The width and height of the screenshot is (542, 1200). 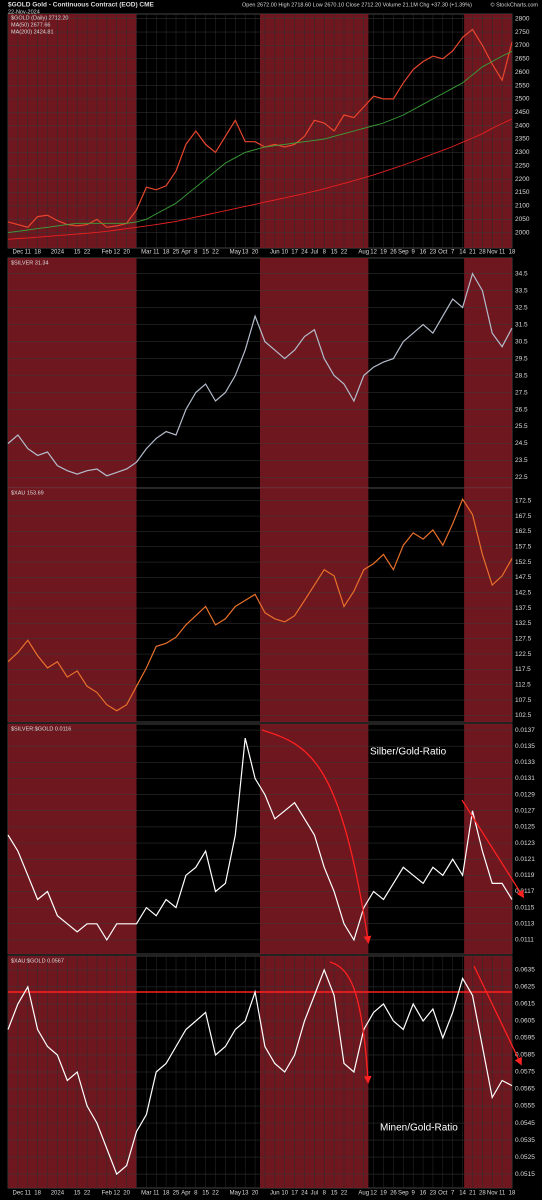 I want to click on y-tick-label: 22.5, so click(x=521, y=477).